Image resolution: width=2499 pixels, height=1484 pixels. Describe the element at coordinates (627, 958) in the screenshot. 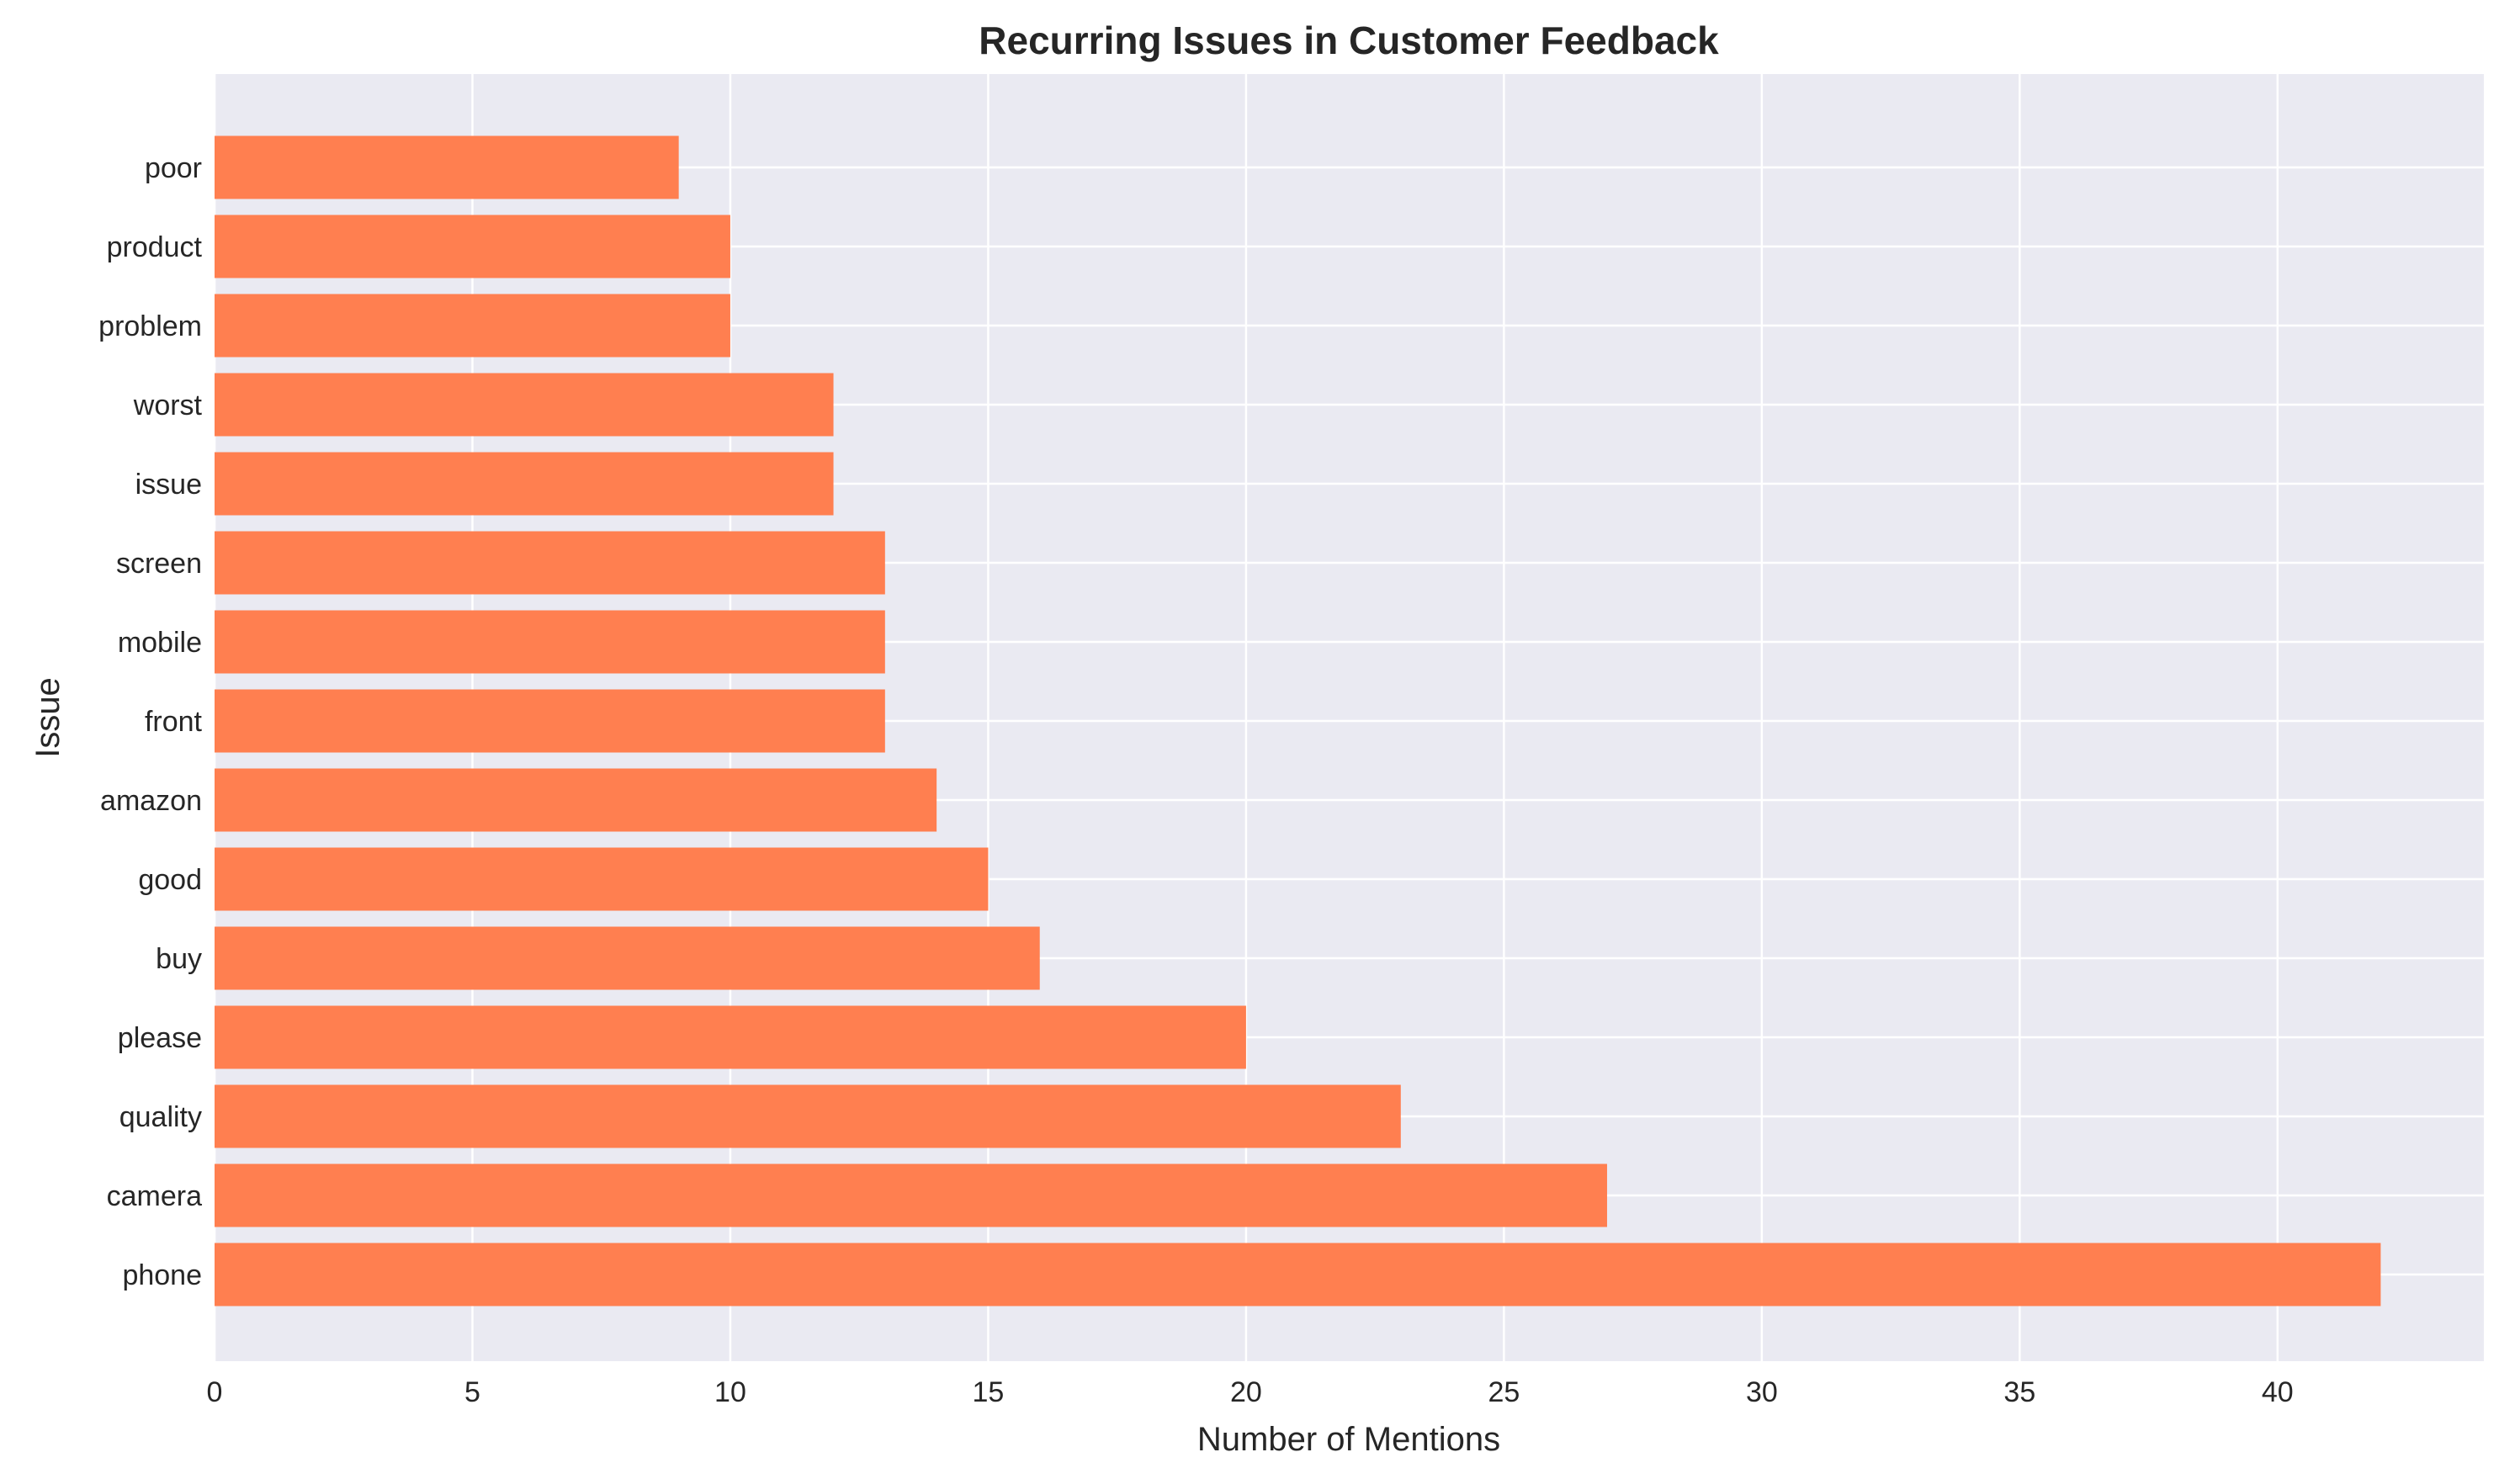

I see `bar-buy` at that location.